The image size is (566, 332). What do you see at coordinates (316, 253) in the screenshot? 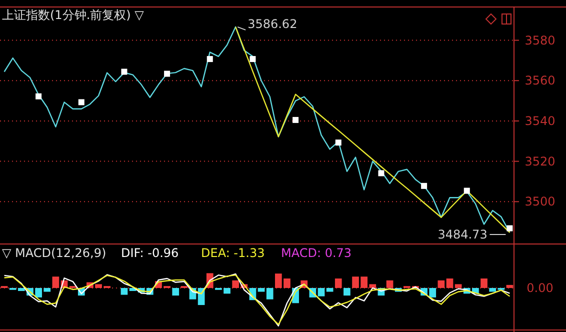
I see `text: MACD: 0.73` at bounding box center [316, 253].